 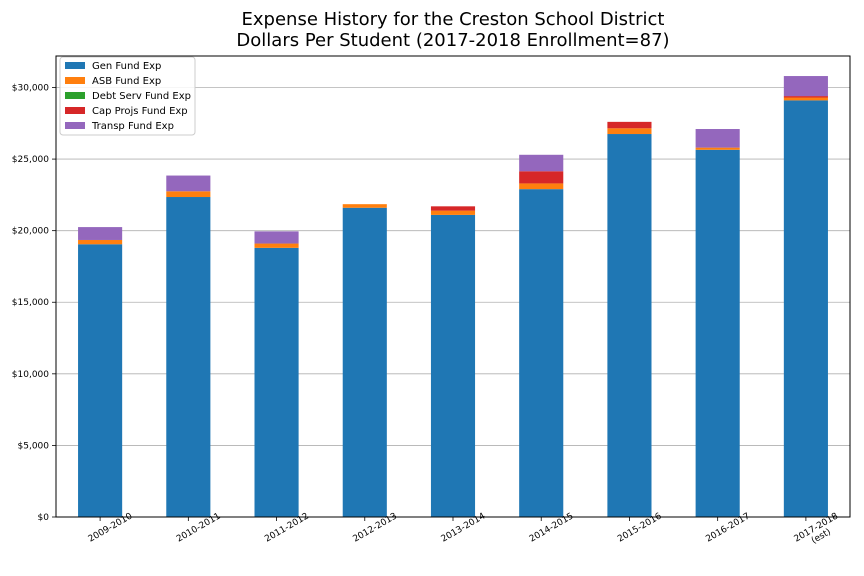 What do you see at coordinates (30, 232) in the screenshot?
I see `y-tick-label-4: $20,000` at bounding box center [30, 232].